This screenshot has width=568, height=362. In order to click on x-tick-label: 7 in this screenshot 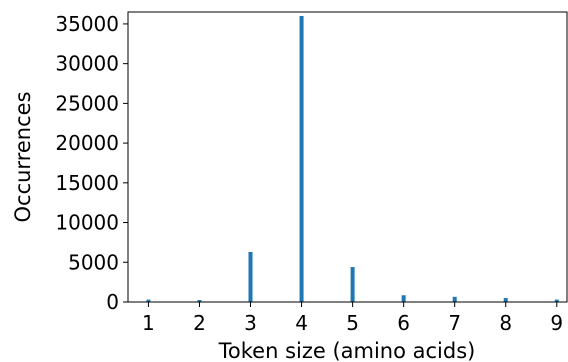, I will do `click(454, 323)`.